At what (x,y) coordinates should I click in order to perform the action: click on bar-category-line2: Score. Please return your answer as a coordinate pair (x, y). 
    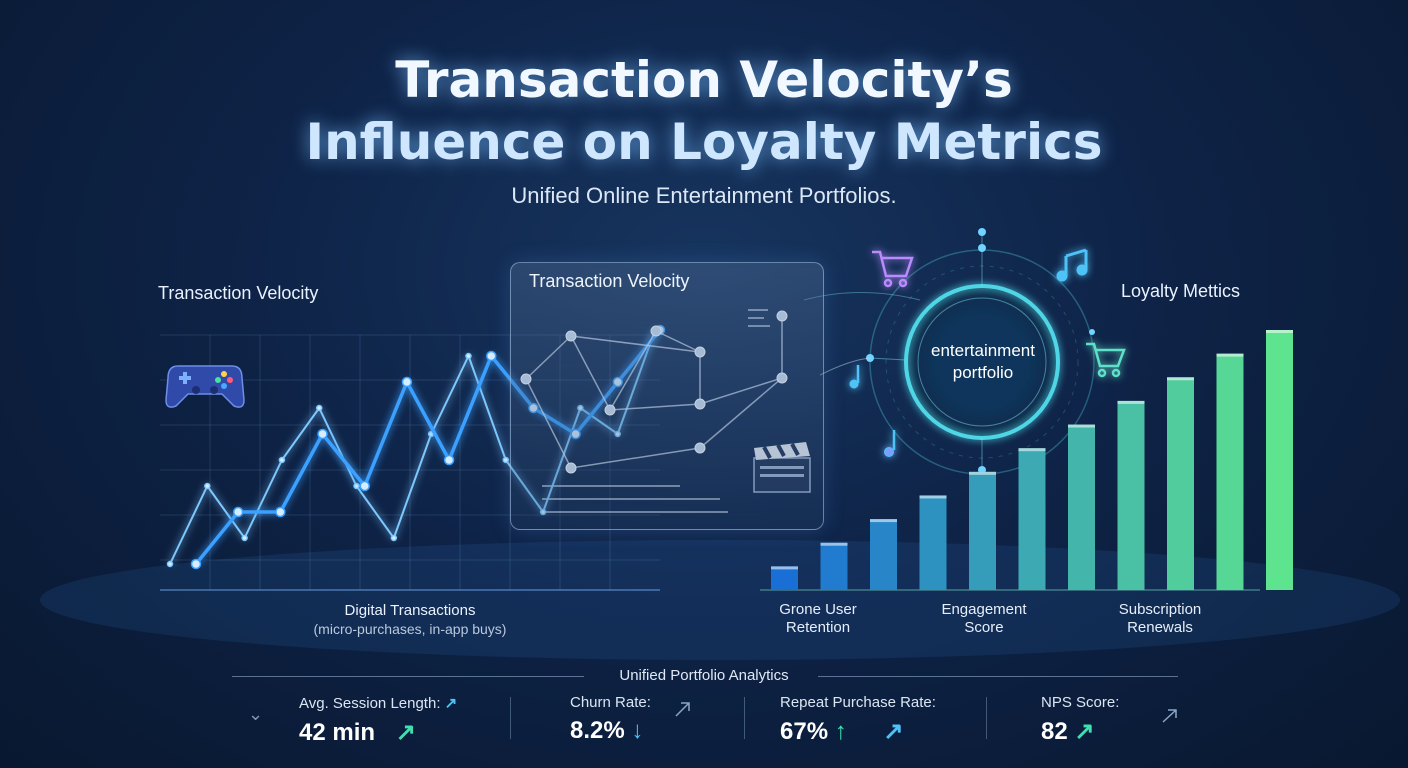
    Looking at the image, I should click on (984, 627).